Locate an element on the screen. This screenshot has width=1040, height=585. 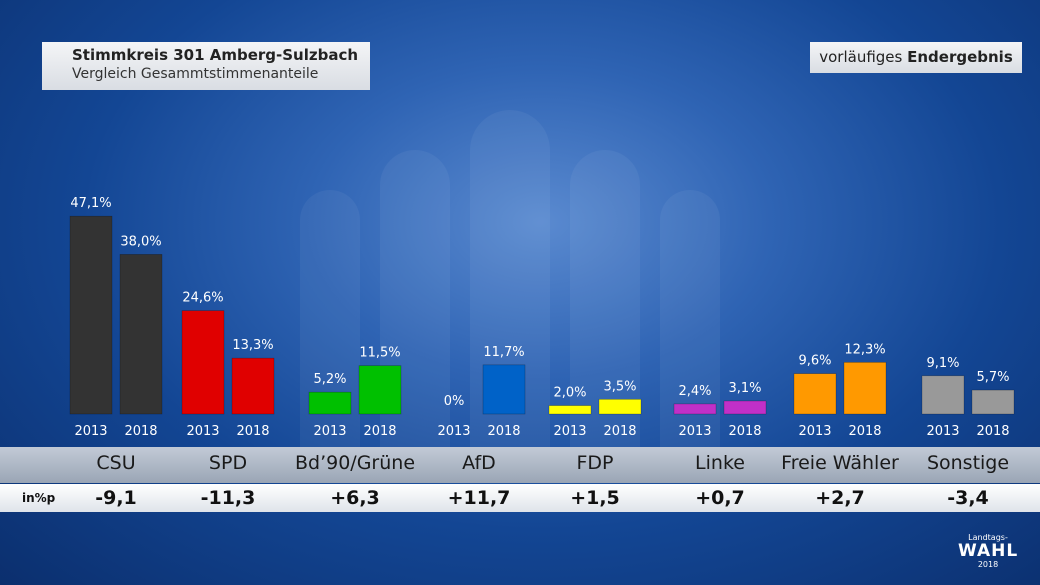
year-label-2013-0: 2013 is located at coordinates (90, 431).